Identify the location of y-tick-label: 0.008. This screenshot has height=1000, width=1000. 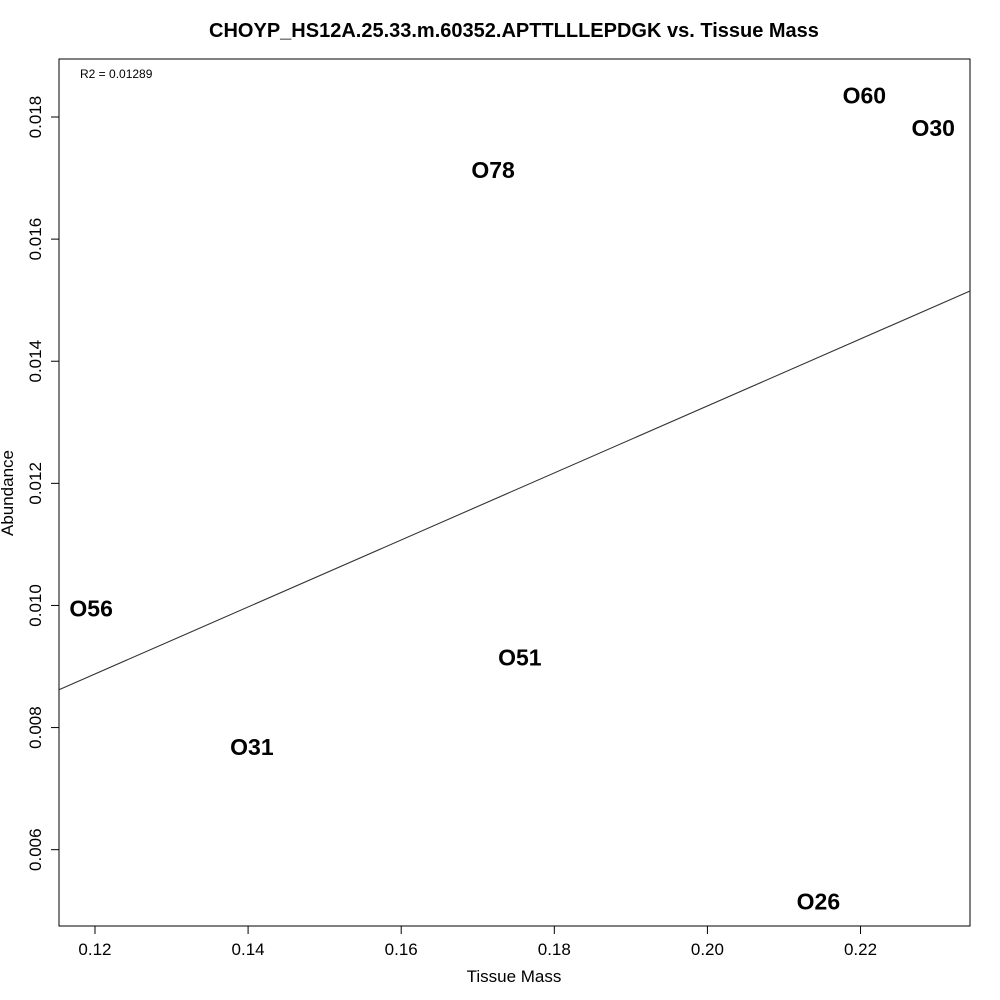
(35, 727).